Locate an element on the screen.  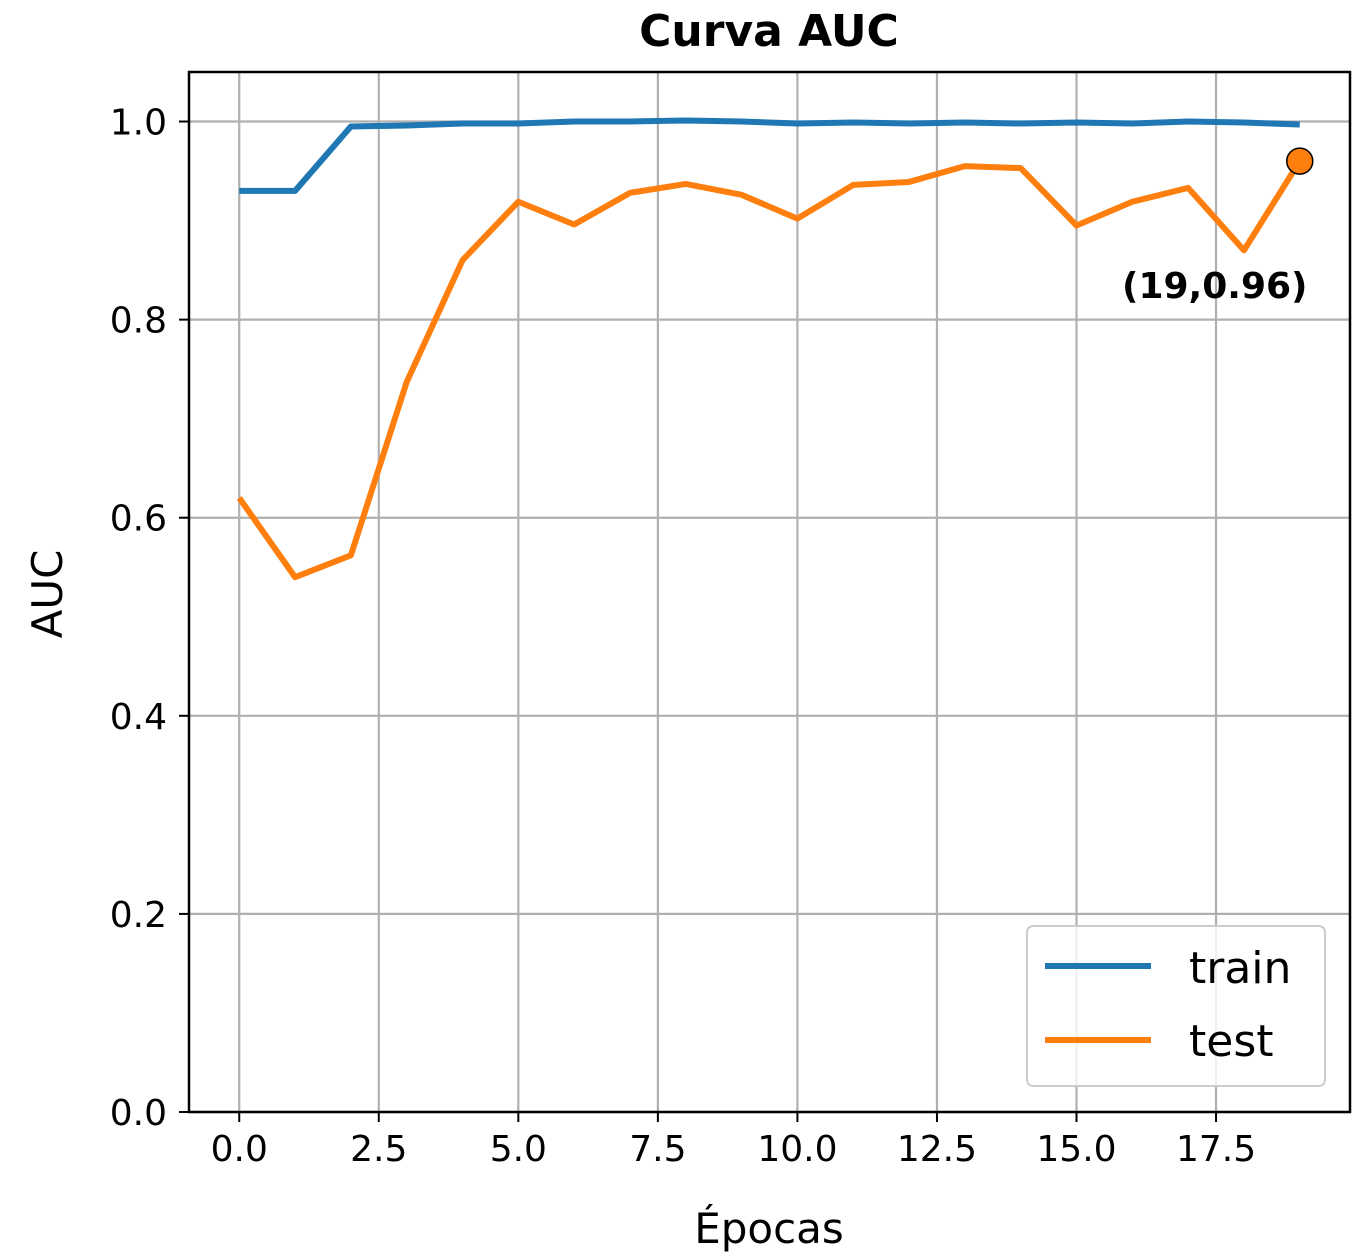
x-tick-label: 17.5 is located at coordinates (1216, 1149).